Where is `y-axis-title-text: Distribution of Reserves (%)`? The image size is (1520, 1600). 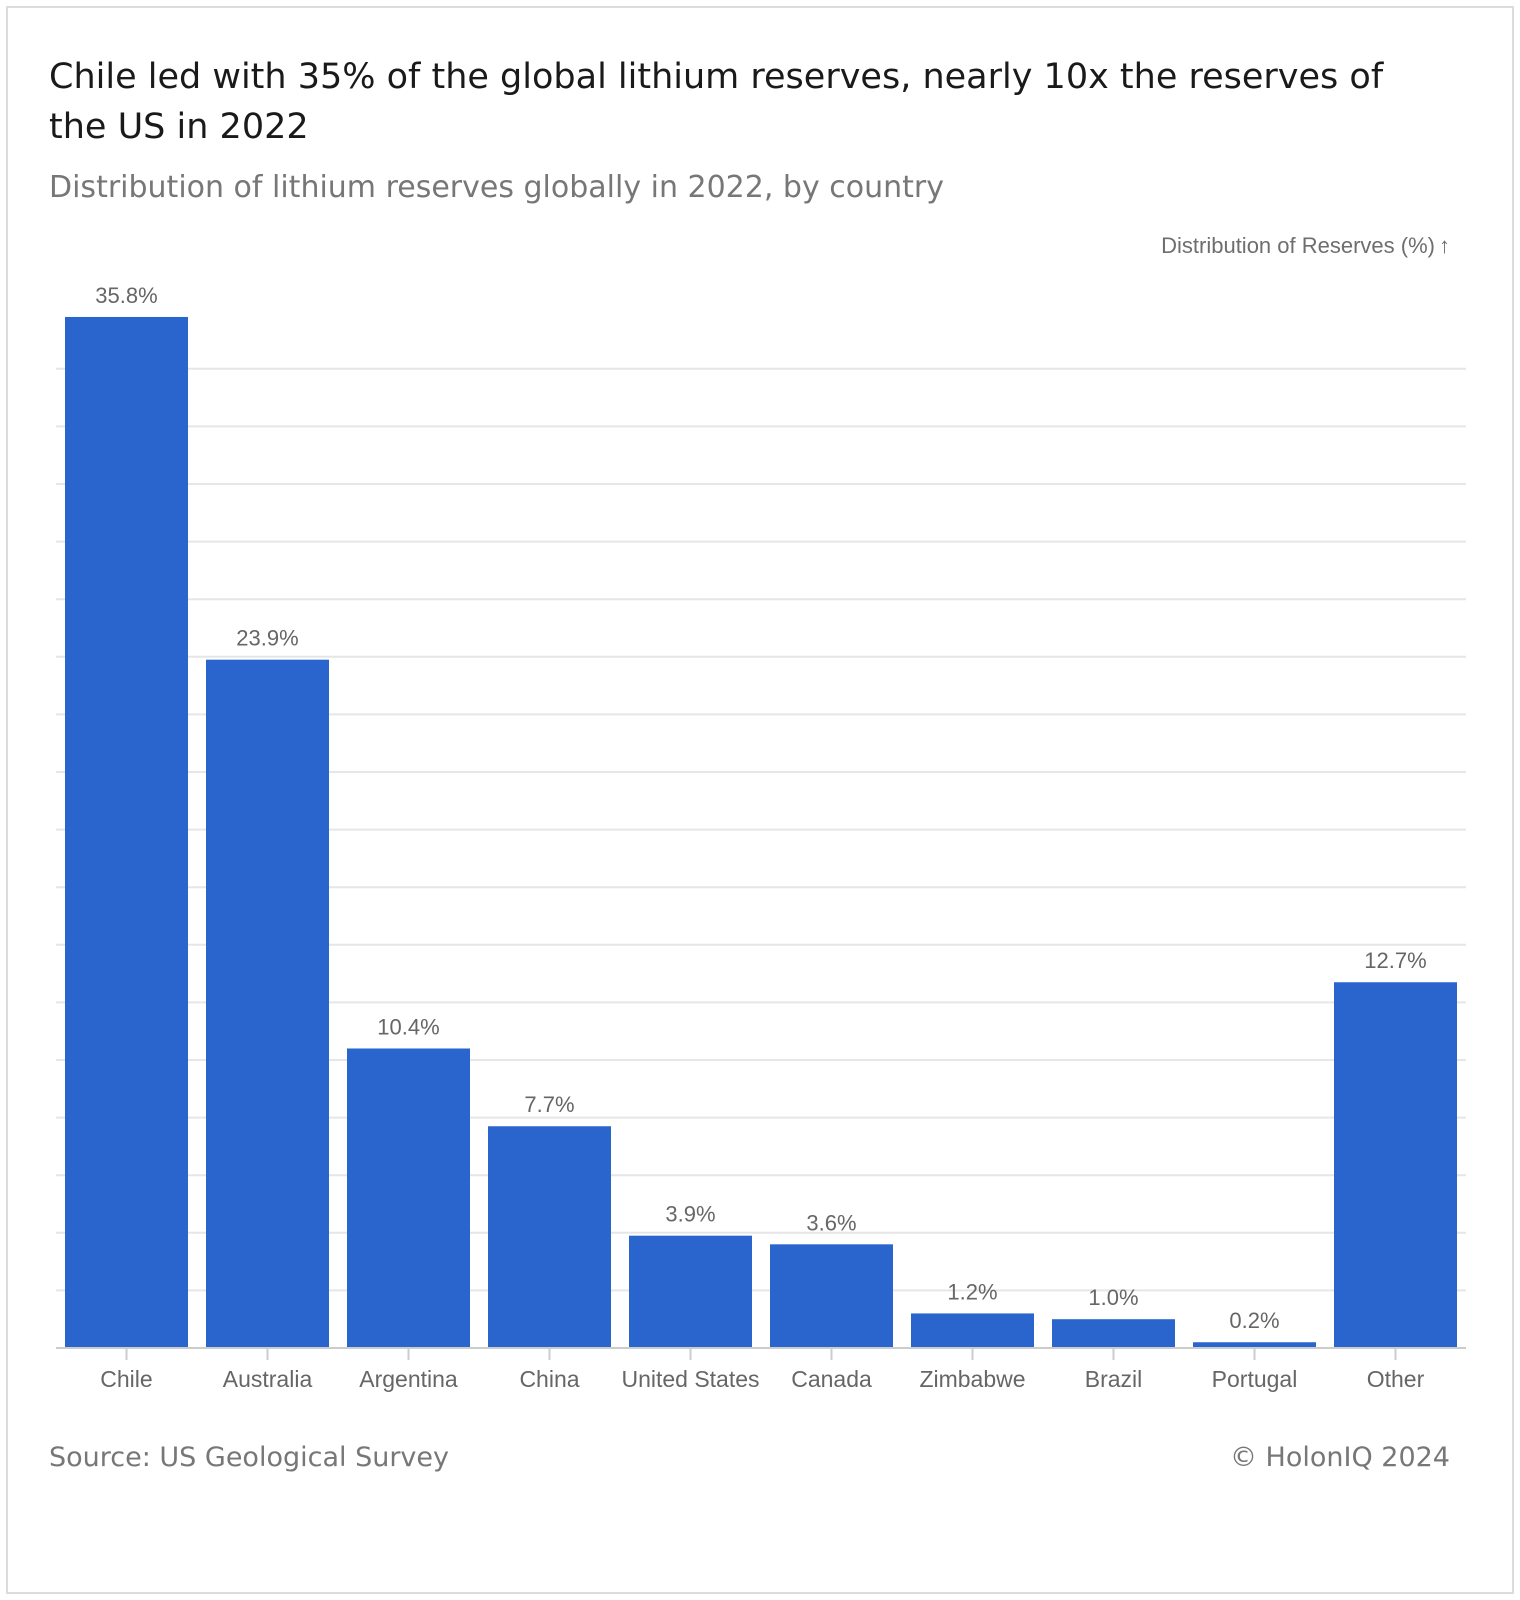
y-axis-title-text: Distribution of Reserves (%) is located at coordinates (1298, 245).